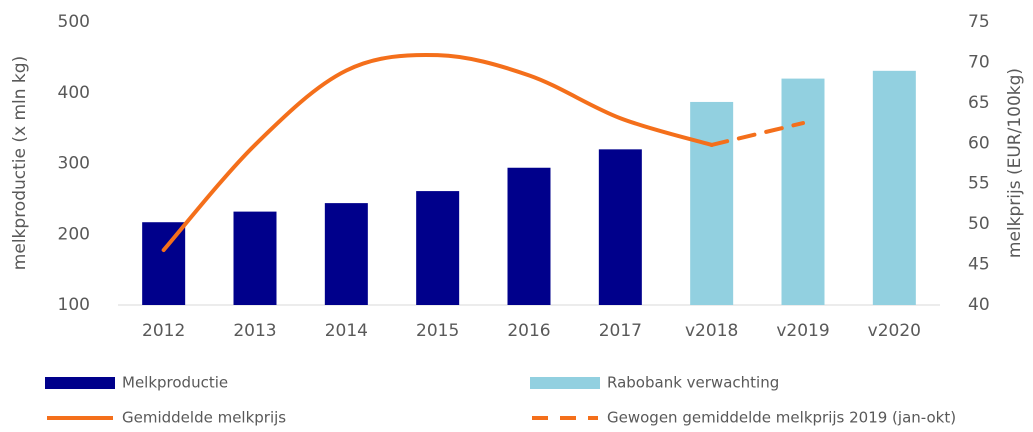  Describe the element at coordinates (346, 331) in the screenshot. I see `x-tick-label: 2014` at that location.